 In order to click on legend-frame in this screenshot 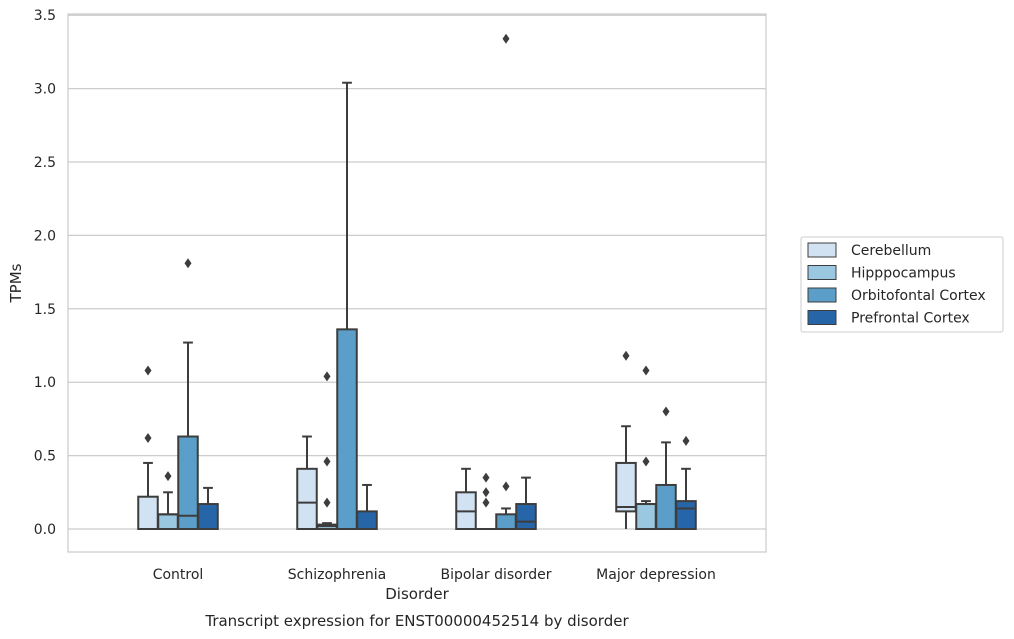, I will do `click(902, 284)`.